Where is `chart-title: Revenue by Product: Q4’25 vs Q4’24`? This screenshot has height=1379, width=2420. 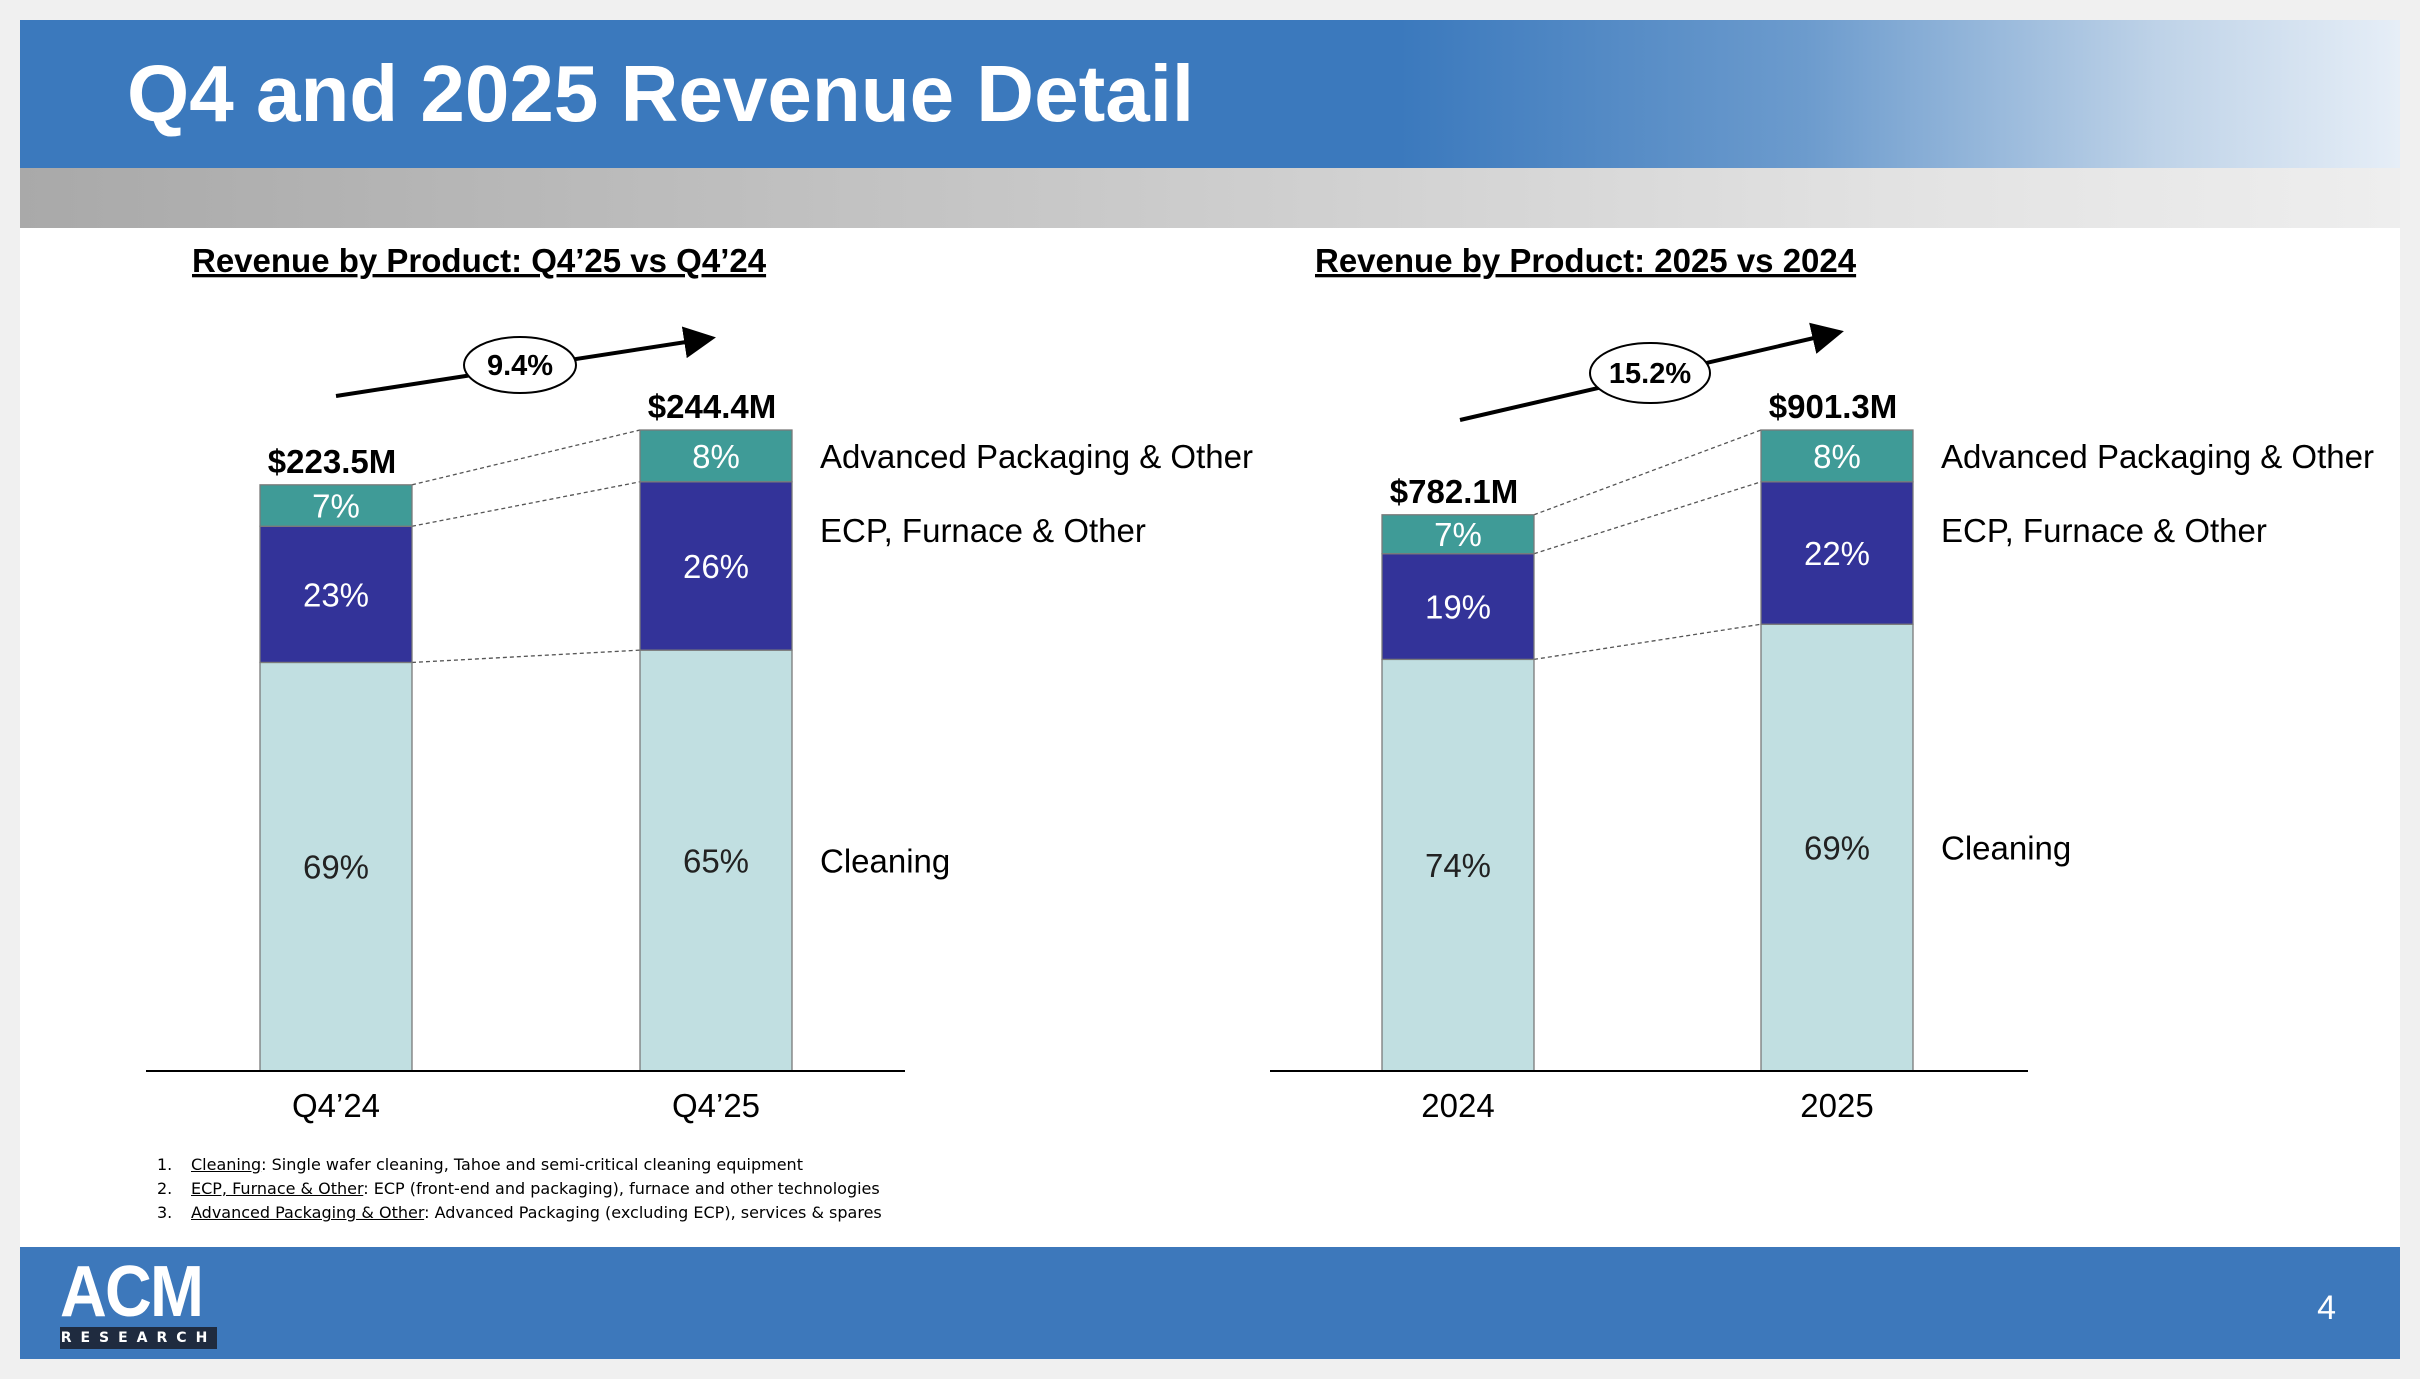 chart-title: Revenue by Product: Q4’25 vs Q4’24 is located at coordinates (479, 260).